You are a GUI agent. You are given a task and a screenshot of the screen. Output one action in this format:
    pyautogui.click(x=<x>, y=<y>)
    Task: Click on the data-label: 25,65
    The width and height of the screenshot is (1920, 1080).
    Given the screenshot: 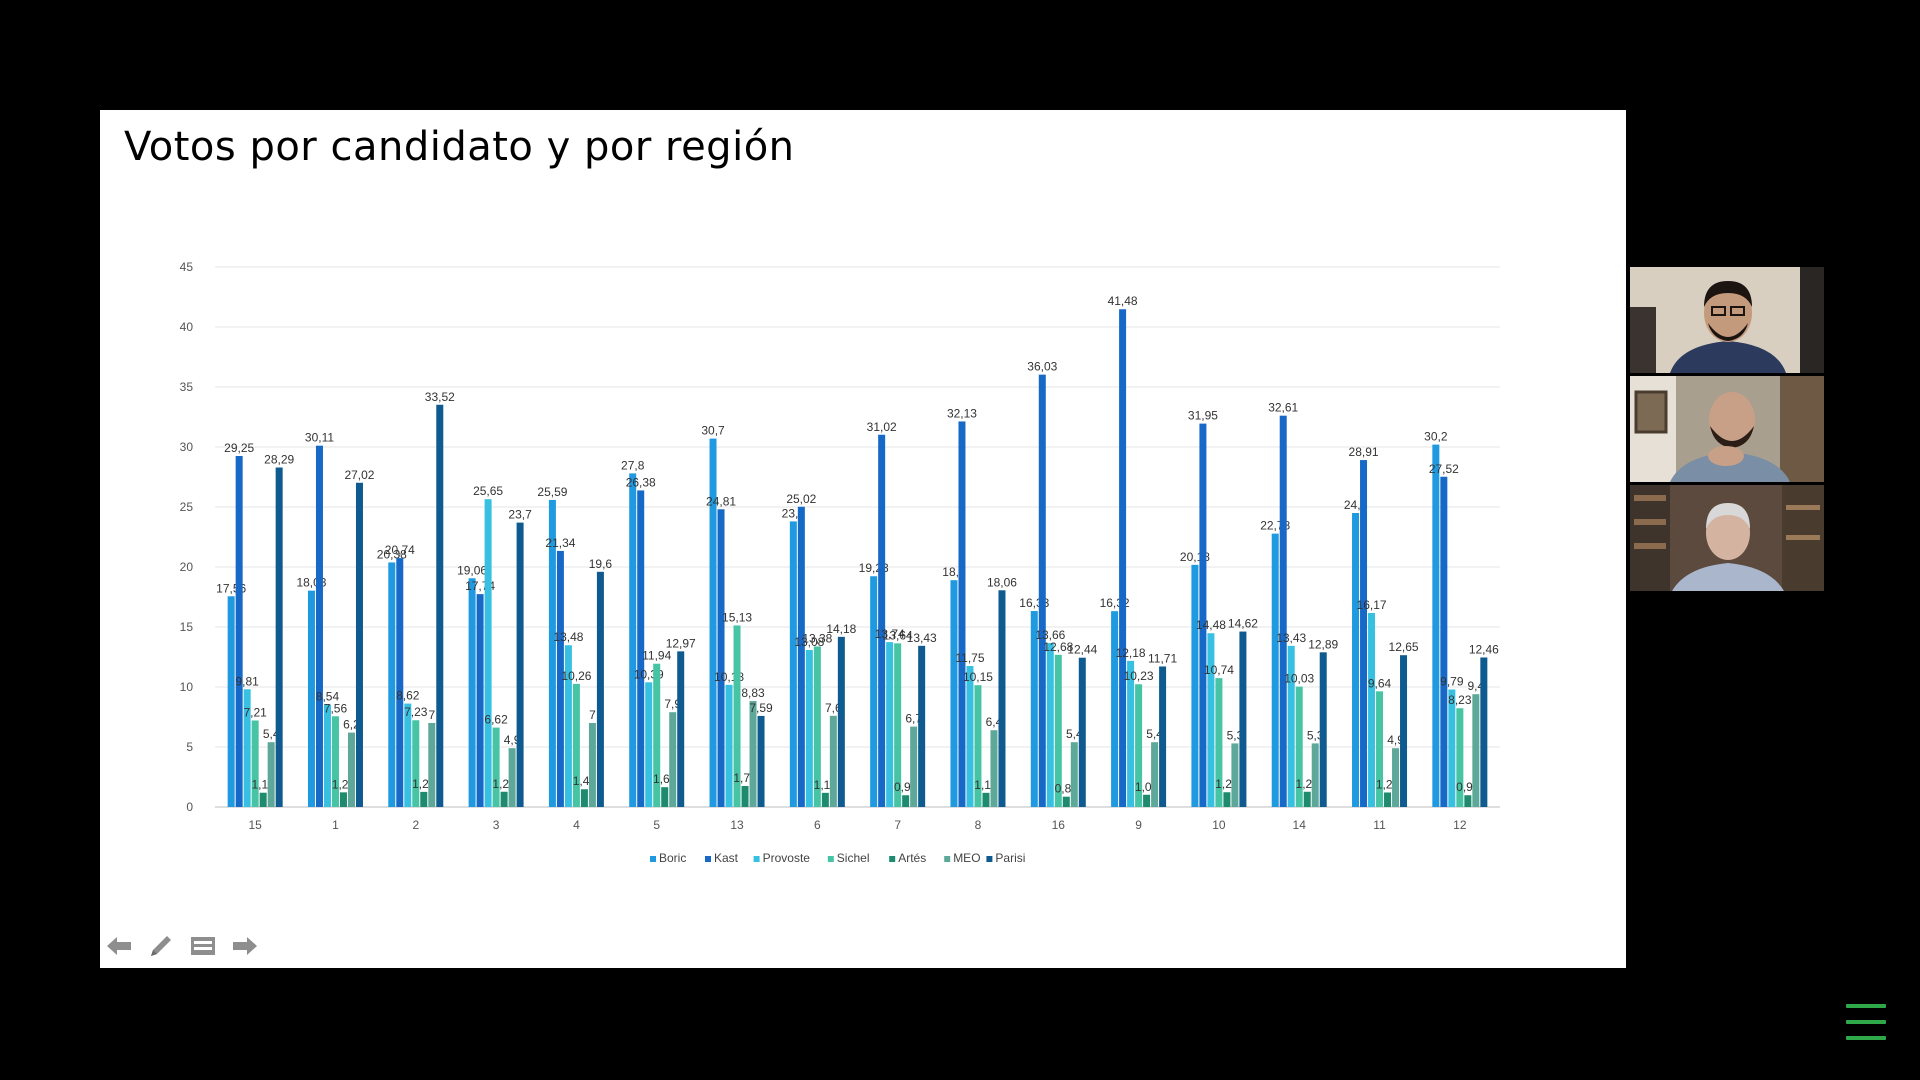 What is the action you would take?
    pyautogui.click(x=488, y=491)
    